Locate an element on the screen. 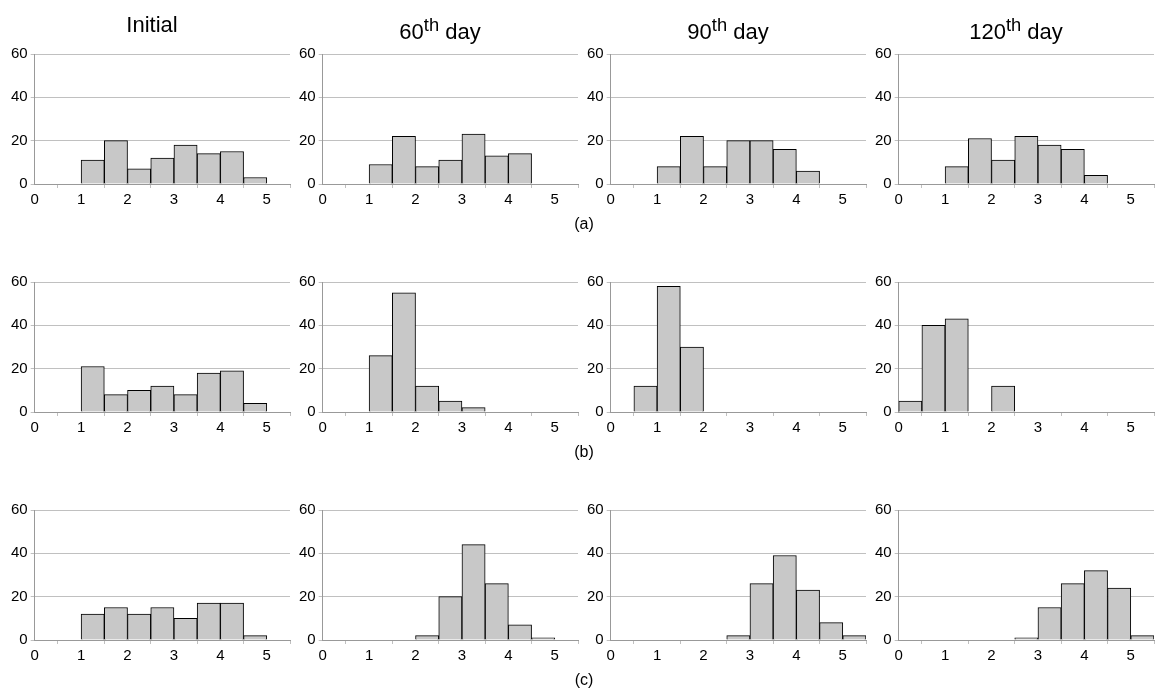  chart-title: 60$^{th}$ day is located at coordinates (440, 29).